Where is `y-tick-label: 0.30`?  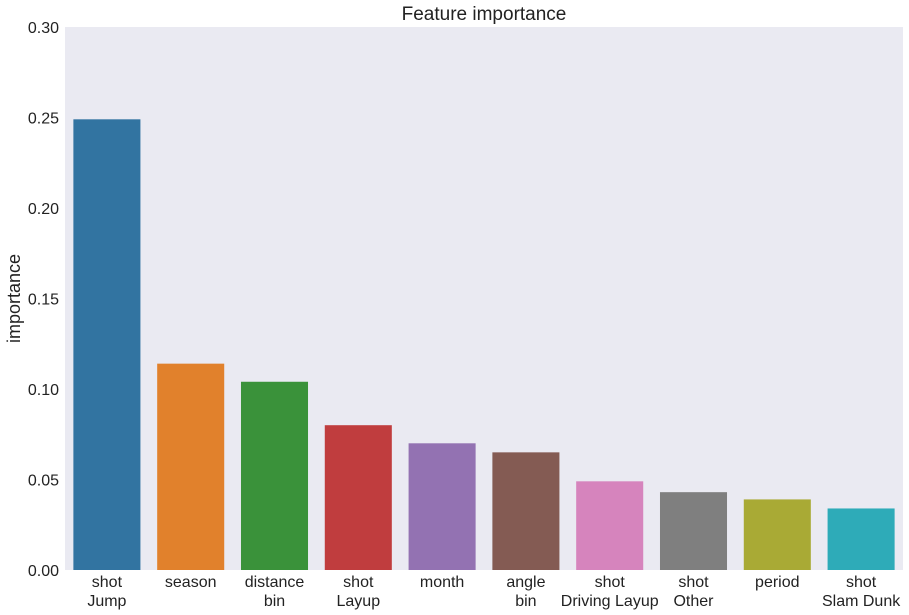
y-tick-label: 0.30 is located at coordinates (43, 28).